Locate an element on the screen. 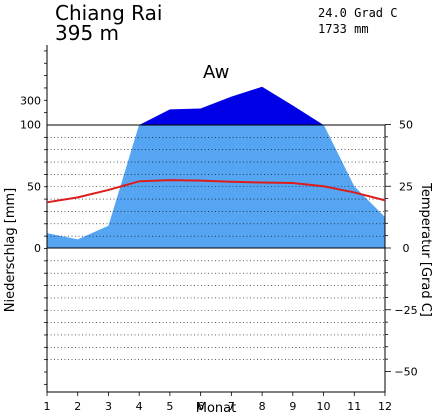  y-axis-label-right: Temperatur [Grad C] is located at coordinates (425, 249).